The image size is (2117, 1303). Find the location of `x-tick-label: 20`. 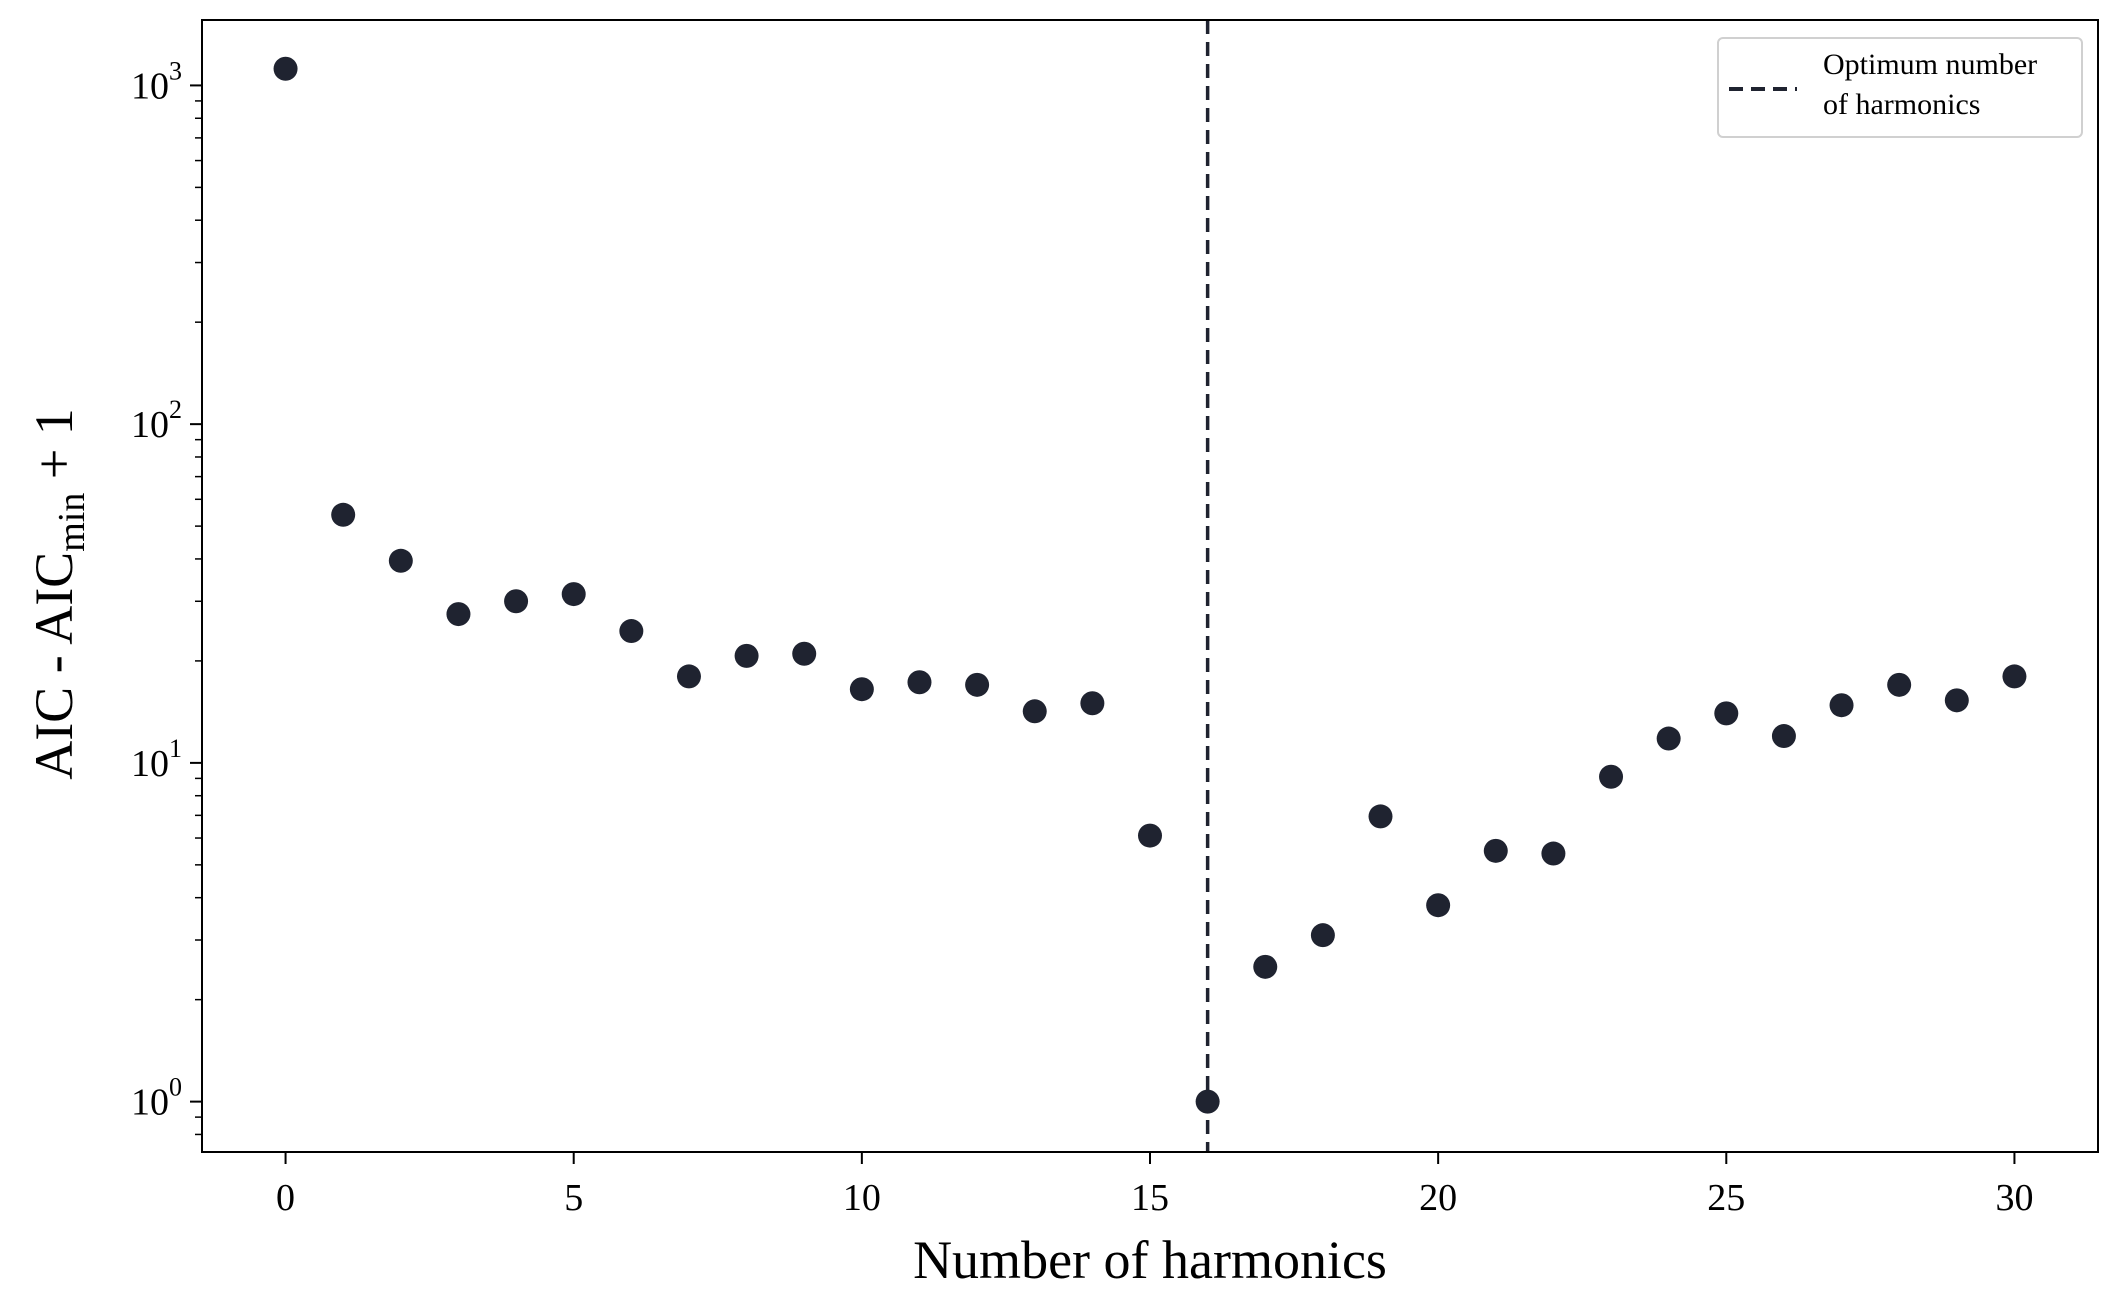

x-tick-label: 20 is located at coordinates (1438, 1198).